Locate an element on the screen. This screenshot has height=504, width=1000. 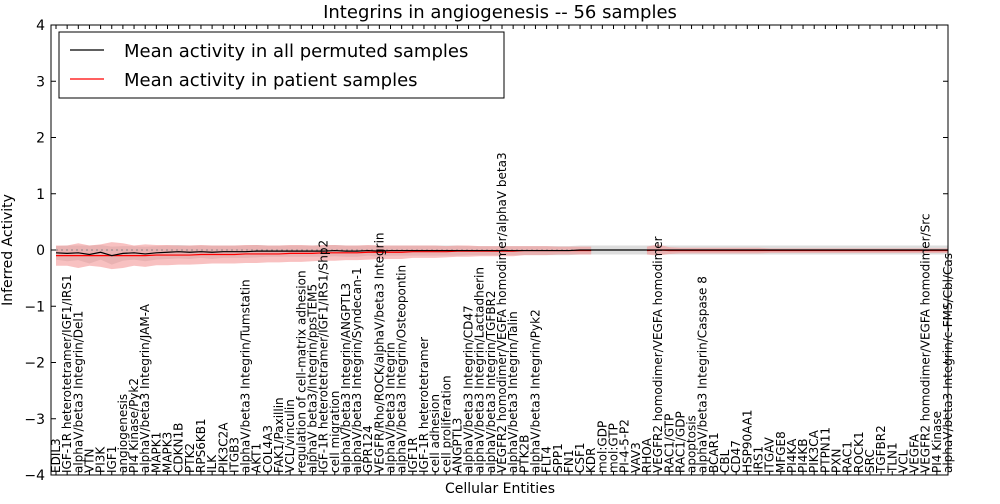
x-tick-label: cell migration is located at coordinates (335, 432).